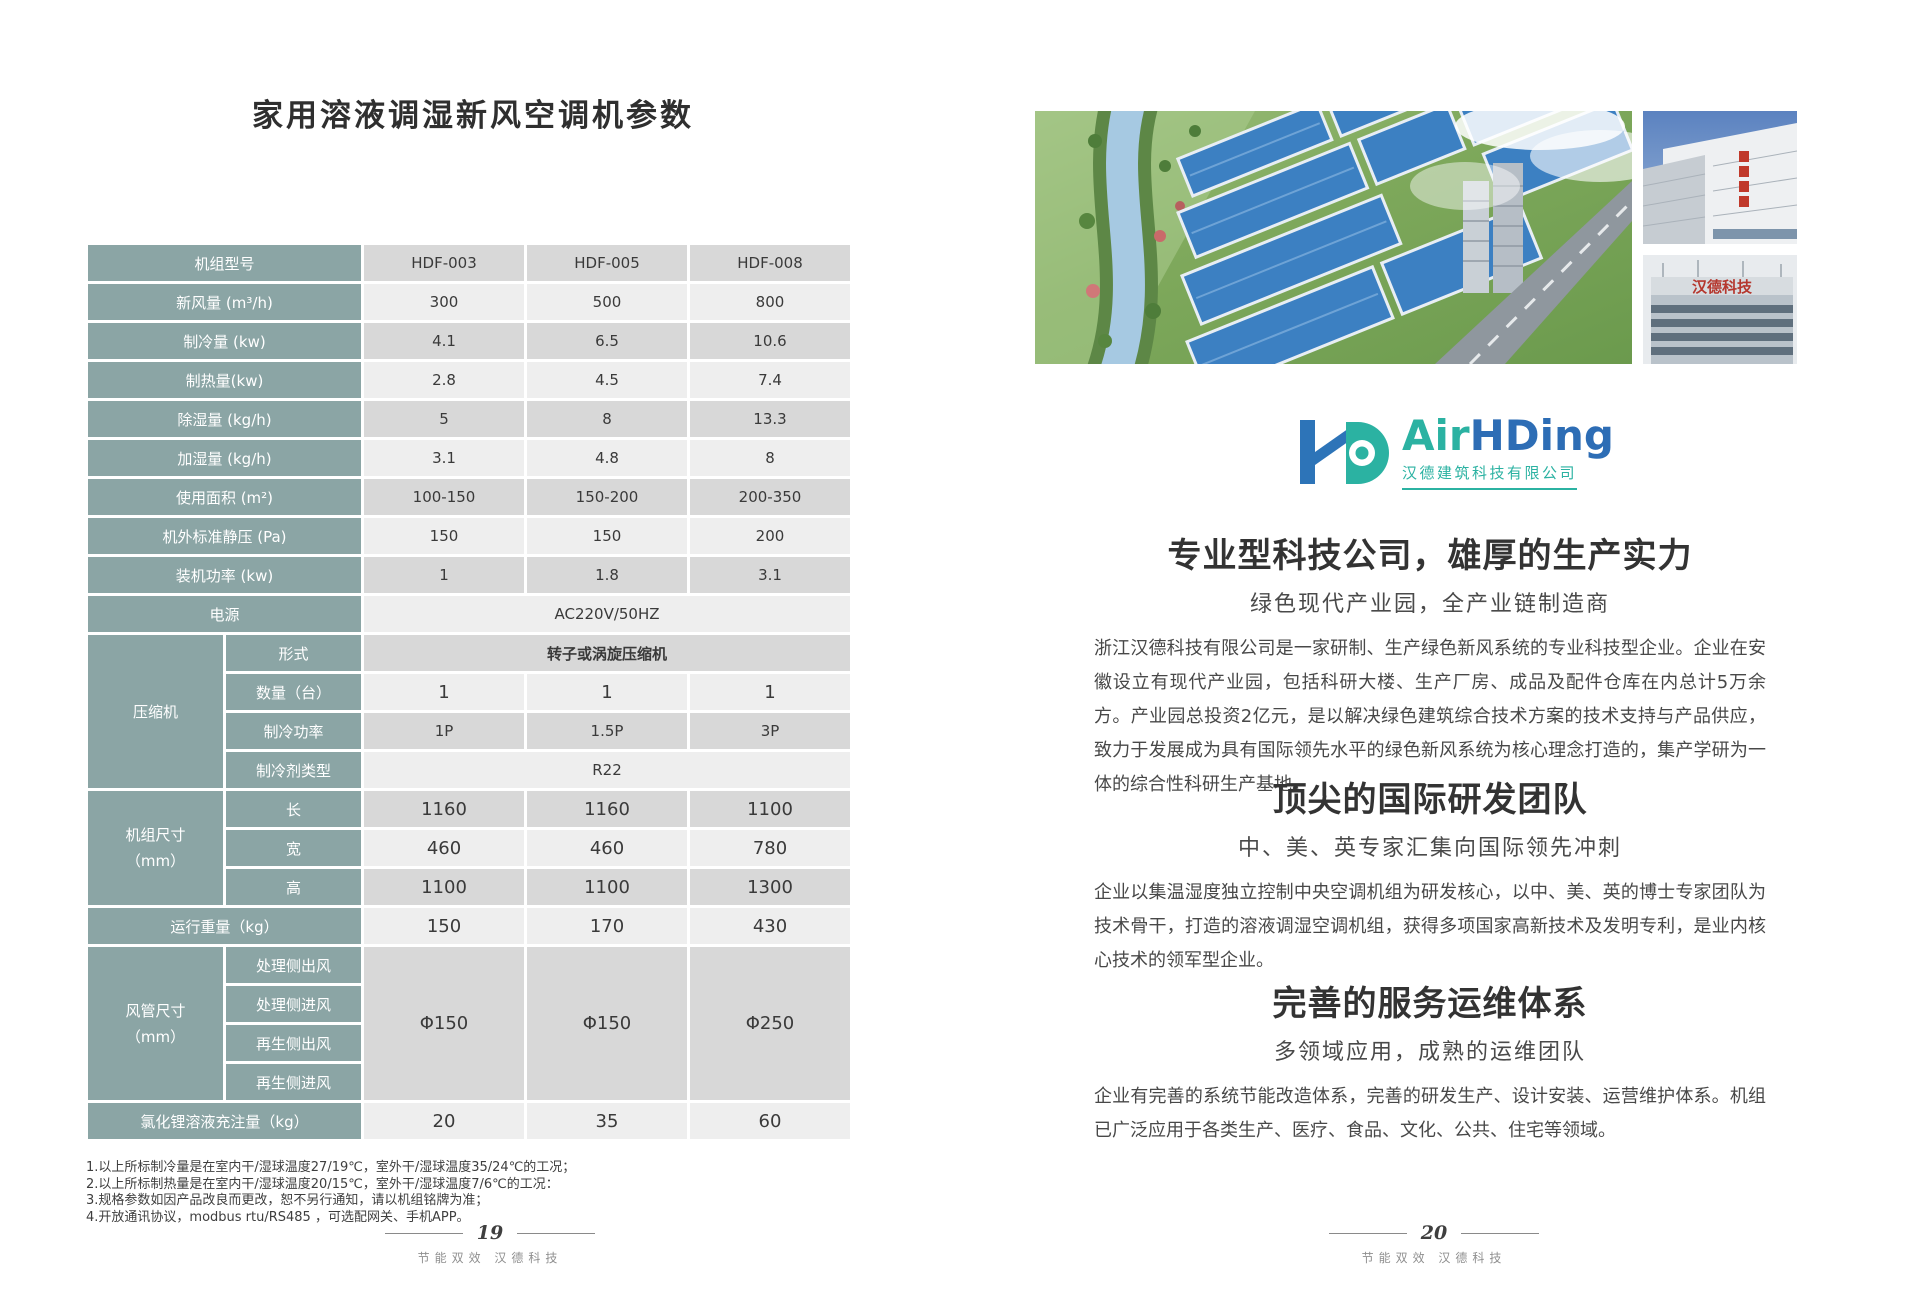 The image size is (1919, 1311). I want to click on cell-value: 1.8, so click(607, 575).